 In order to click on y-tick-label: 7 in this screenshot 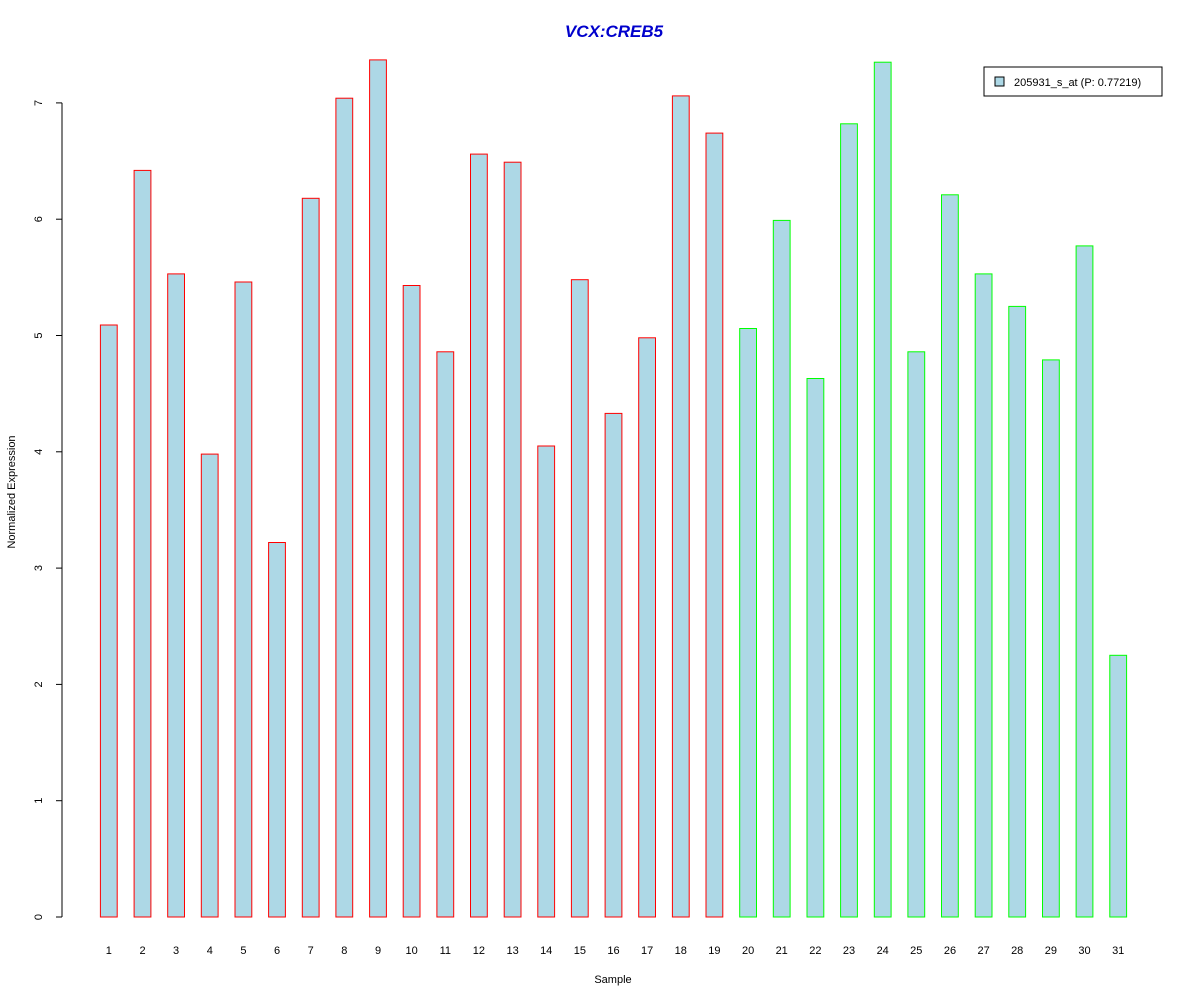, I will do `click(39, 103)`.